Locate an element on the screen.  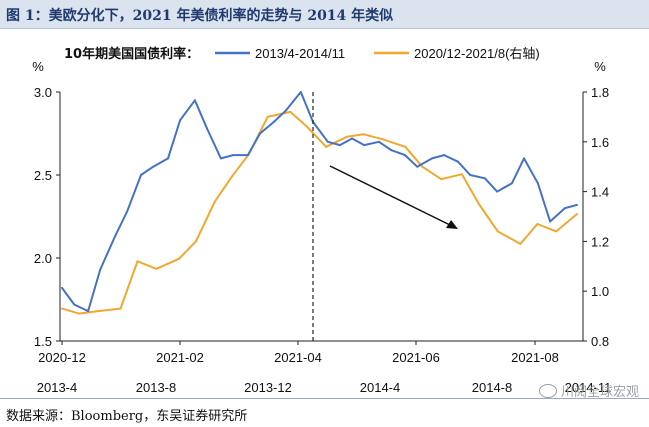
source-footer: 数据来源：Bloomberg，东吴证券研究所 川阅全球宏观 is located at coordinates (324, 405).